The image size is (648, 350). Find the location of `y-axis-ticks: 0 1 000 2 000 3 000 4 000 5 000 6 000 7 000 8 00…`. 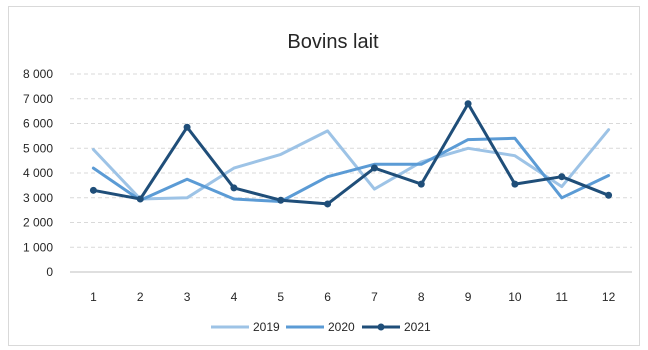

y-axis-ticks: 0 1 000 2 000 3 000 4 000 5 000 6 000 7 000 8 00… is located at coordinates (38, 173).